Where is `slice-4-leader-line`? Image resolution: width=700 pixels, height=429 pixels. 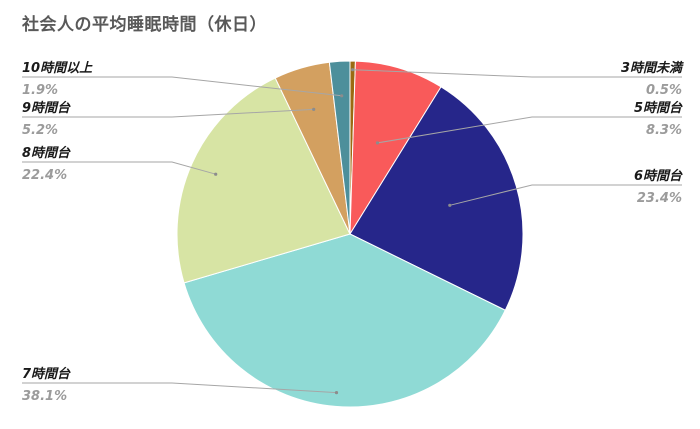
slice-4-leader-line is located at coordinates (179, 388).